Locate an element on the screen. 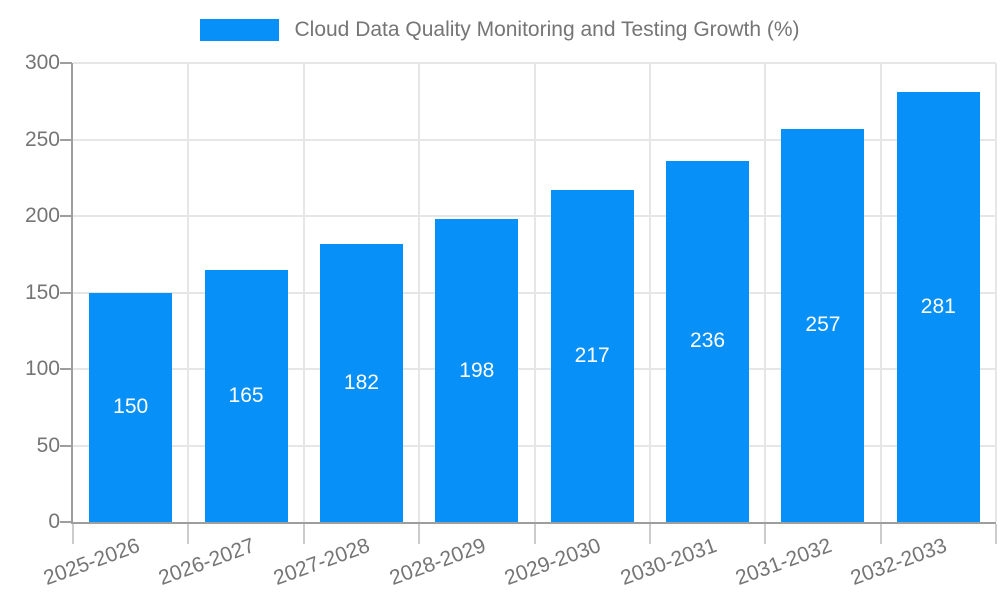  bar-value-label: 236 is located at coordinates (708, 341).